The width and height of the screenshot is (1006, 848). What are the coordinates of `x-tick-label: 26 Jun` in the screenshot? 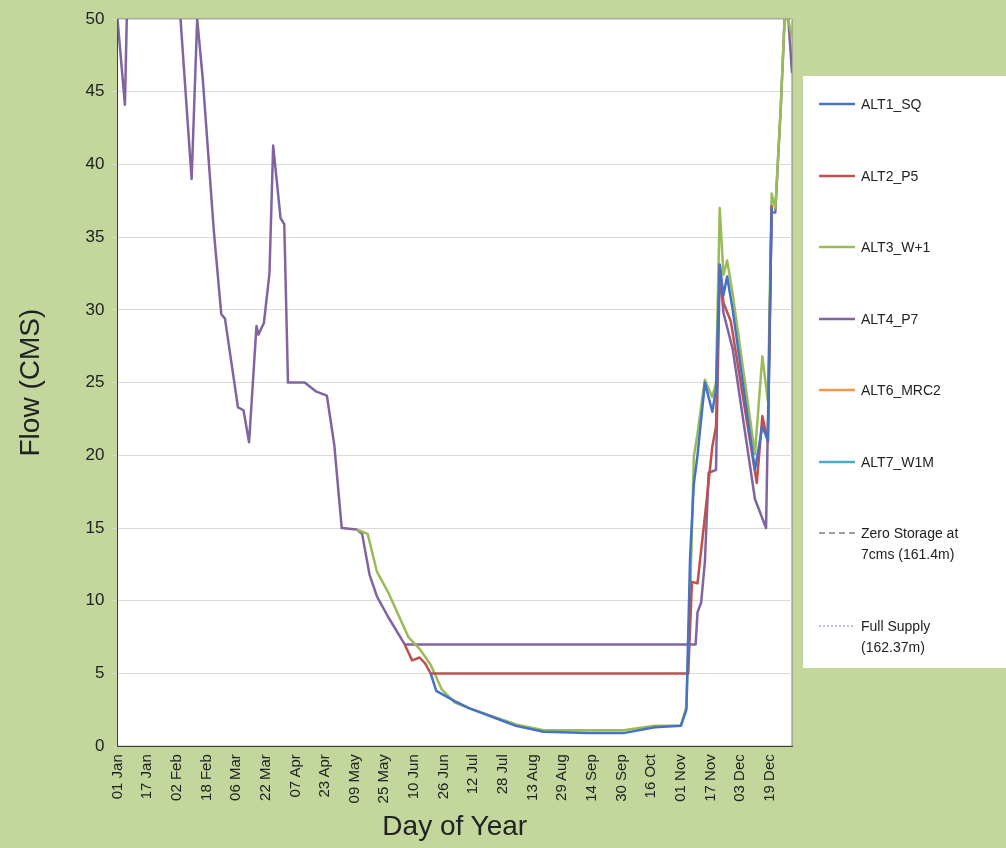 It's located at (442, 777).